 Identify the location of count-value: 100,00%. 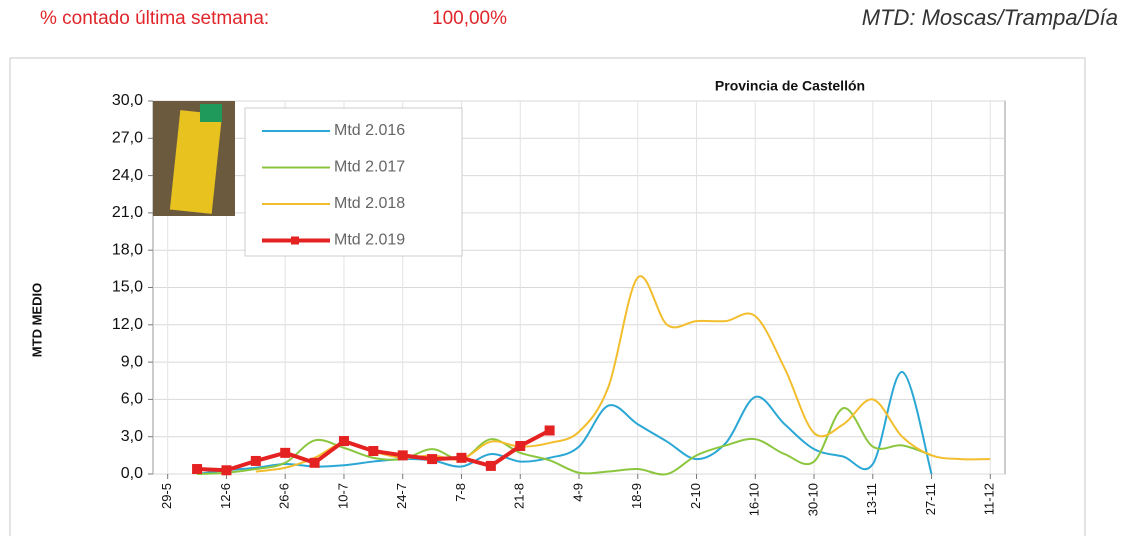
(469, 18).